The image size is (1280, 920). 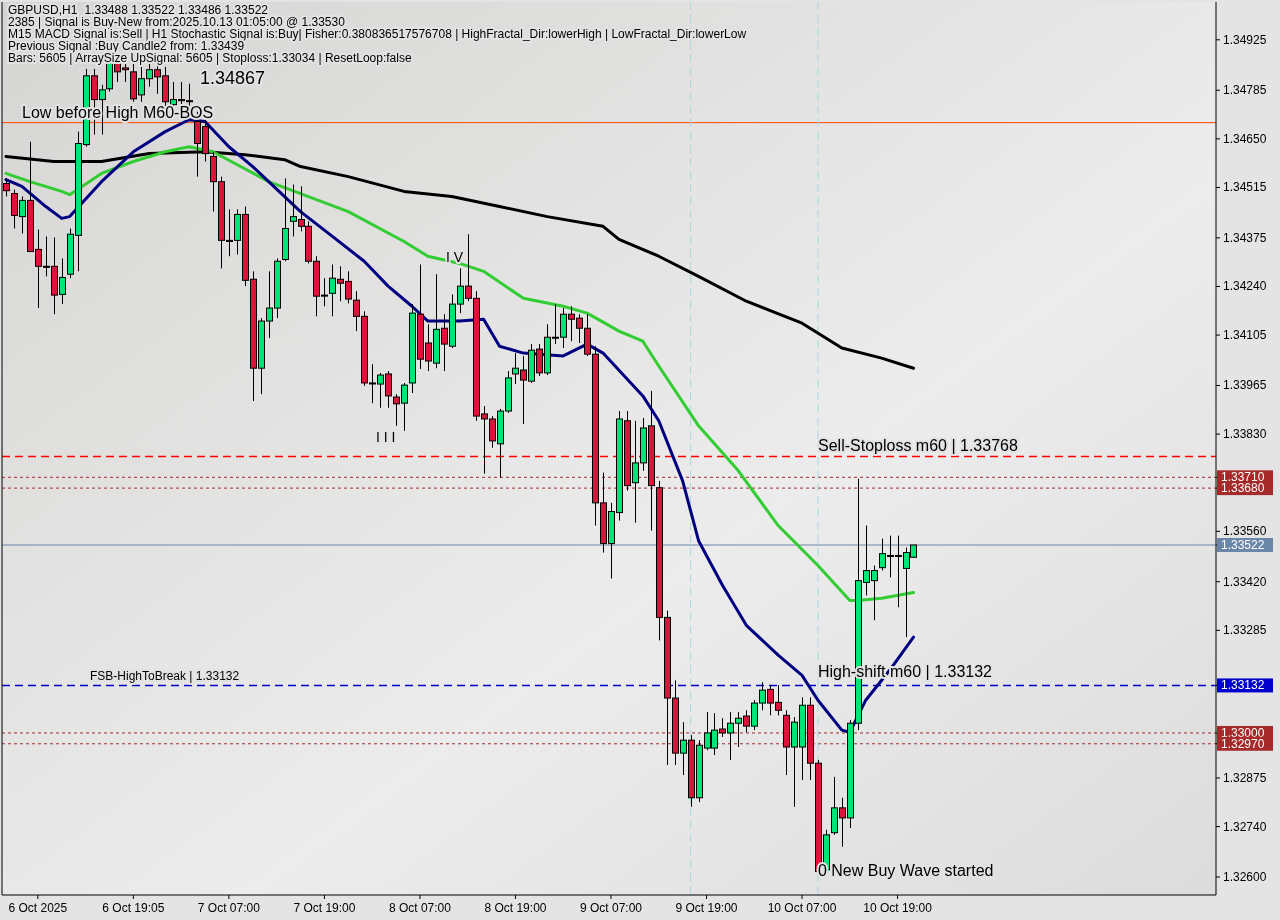 I want to click on x-tick-label: 9 Oct 19:00, so click(x=706, y=908).